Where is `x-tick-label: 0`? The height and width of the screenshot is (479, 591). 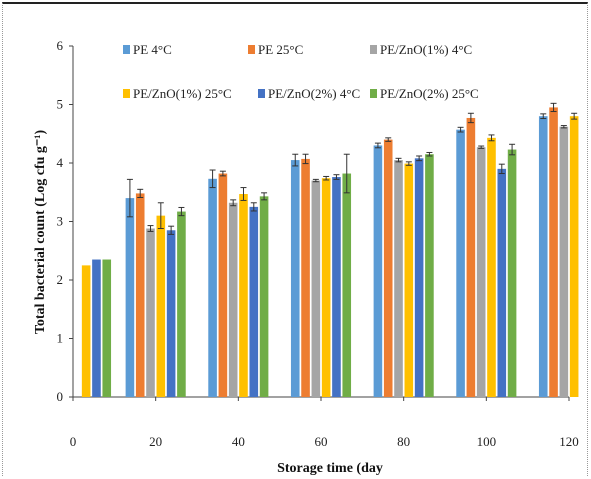 x-tick-label: 0 is located at coordinates (73, 441).